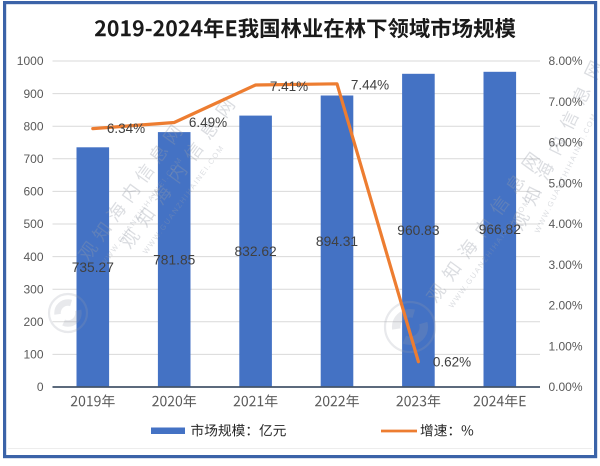  What do you see at coordinates (174, 259) in the screenshot?
I see `svg-text: 781.85` at bounding box center [174, 259].